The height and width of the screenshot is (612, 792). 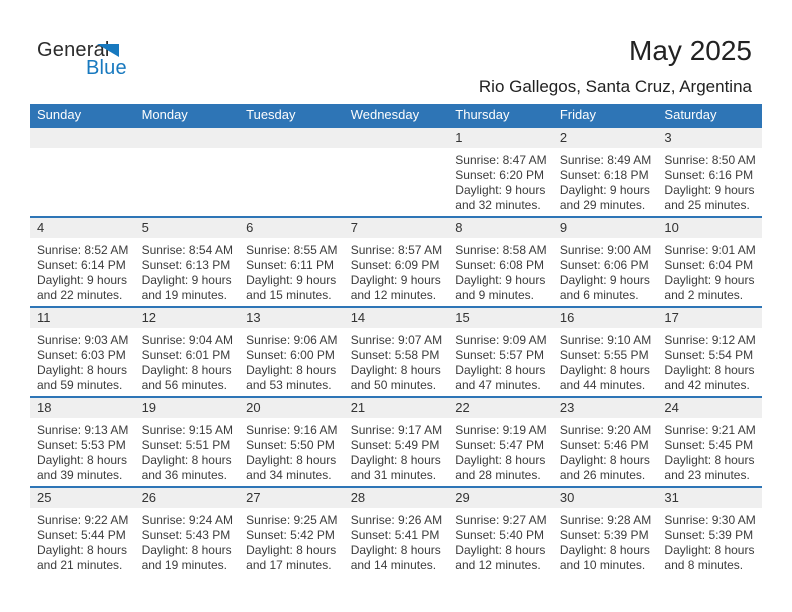 I want to click on weekday-header-sunday: Sunday, so click(x=59, y=114).